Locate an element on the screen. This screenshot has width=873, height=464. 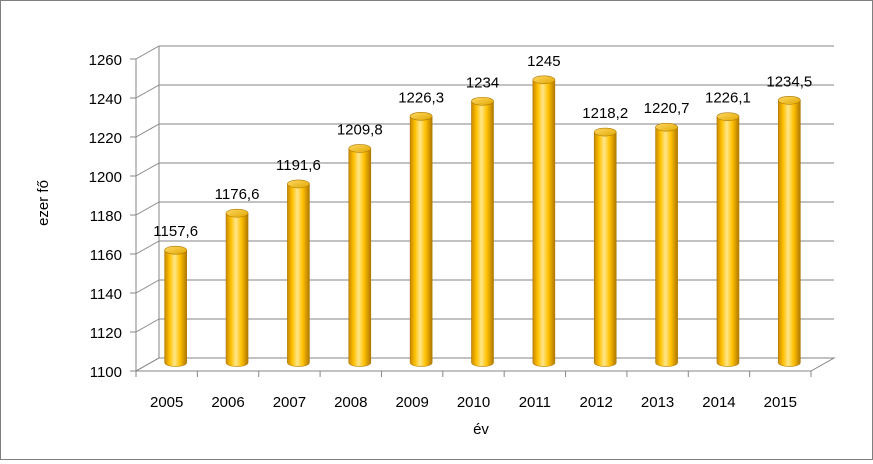
data-label: 1176,6 is located at coordinates (237, 194).